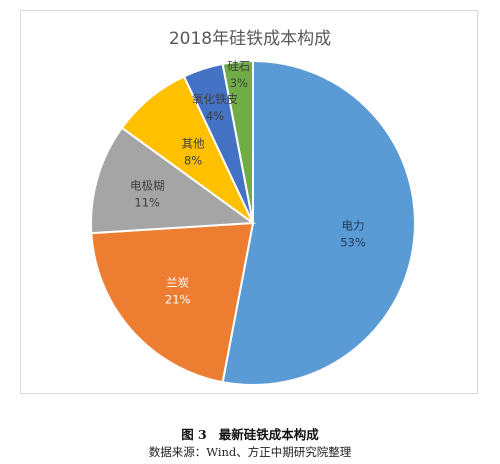 Image resolution: width=500 pixels, height=464 pixels. I want to click on figure-number: 图 3, so click(194, 434).